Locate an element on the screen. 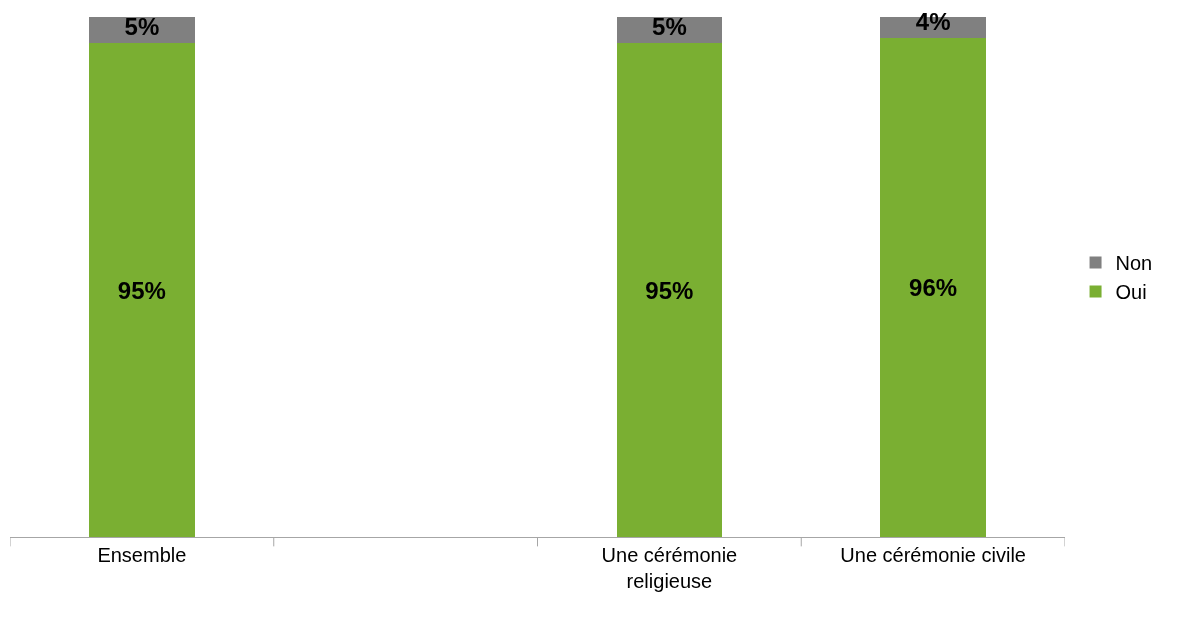  legend-label: Oui is located at coordinates (1131, 292).